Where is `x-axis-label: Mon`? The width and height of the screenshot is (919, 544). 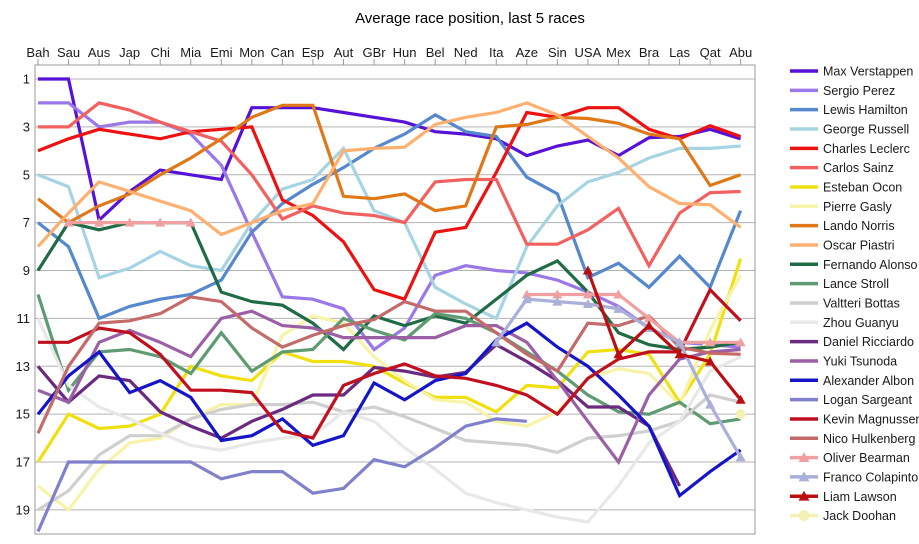
x-axis-label: Mon is located at coordinates (251, 52).